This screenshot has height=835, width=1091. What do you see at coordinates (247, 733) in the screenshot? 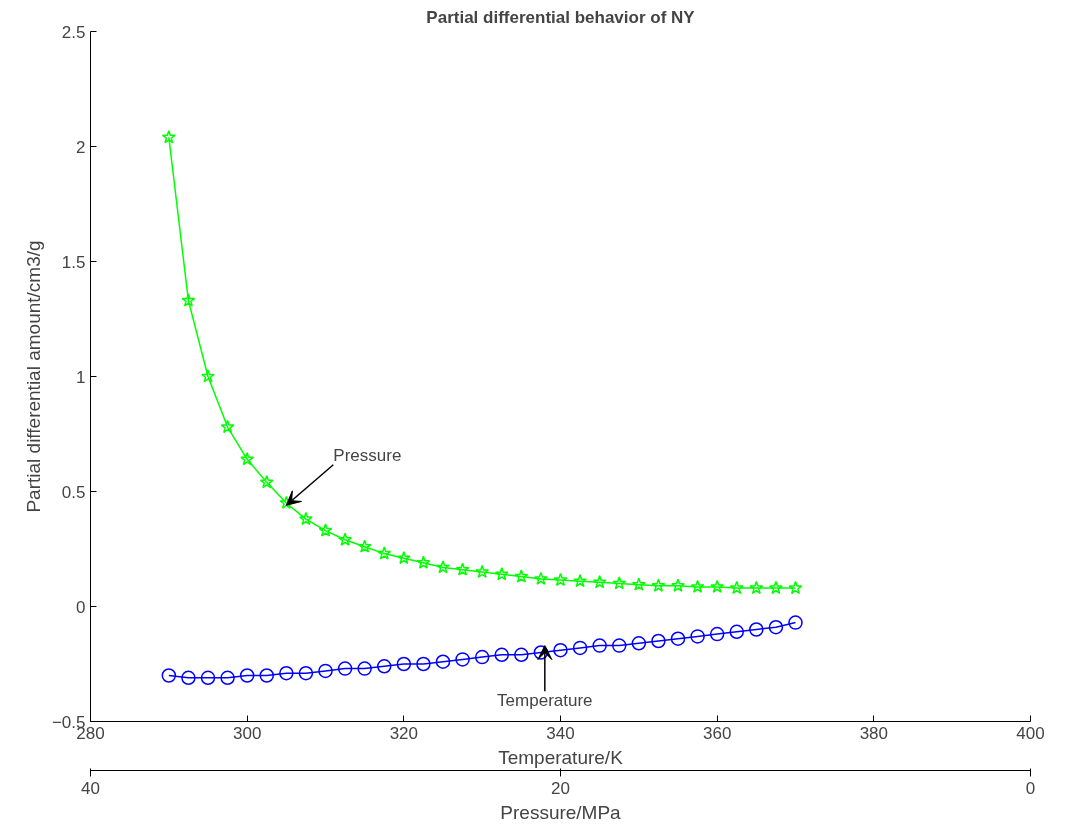
I see `x-tick-label: 300` at bounding box center [247, 733].